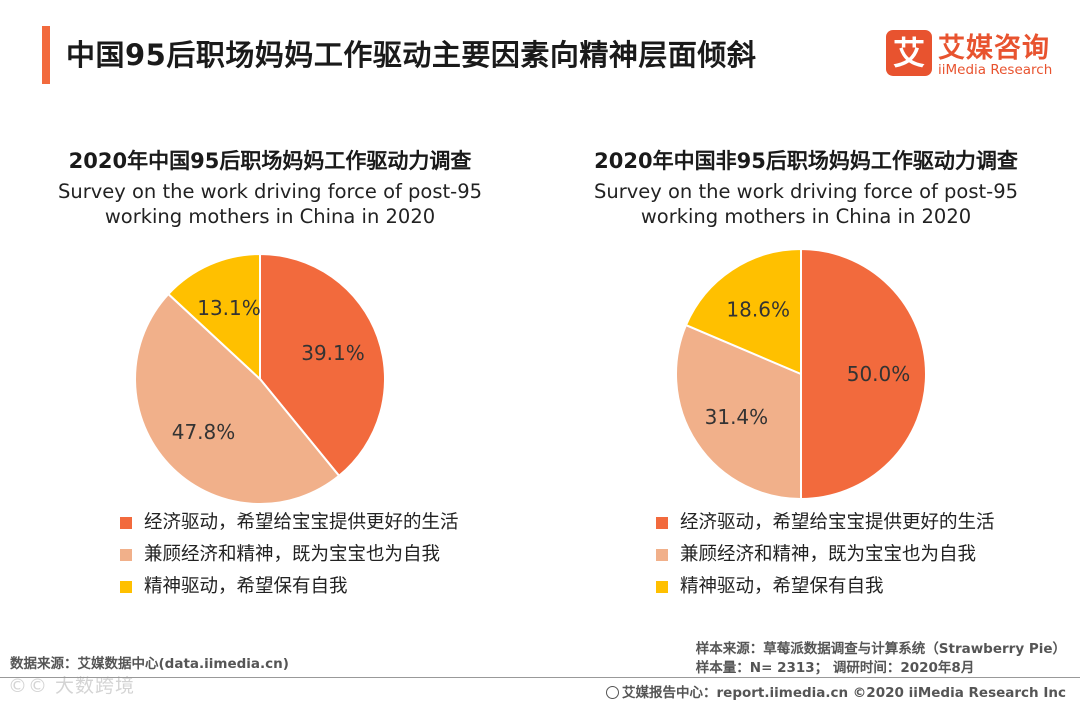 The image size is (1080, 702). Describe the element at coordinates (879, 374) in the screenshot. I see `pie-data-label: 50.0%` at that location.